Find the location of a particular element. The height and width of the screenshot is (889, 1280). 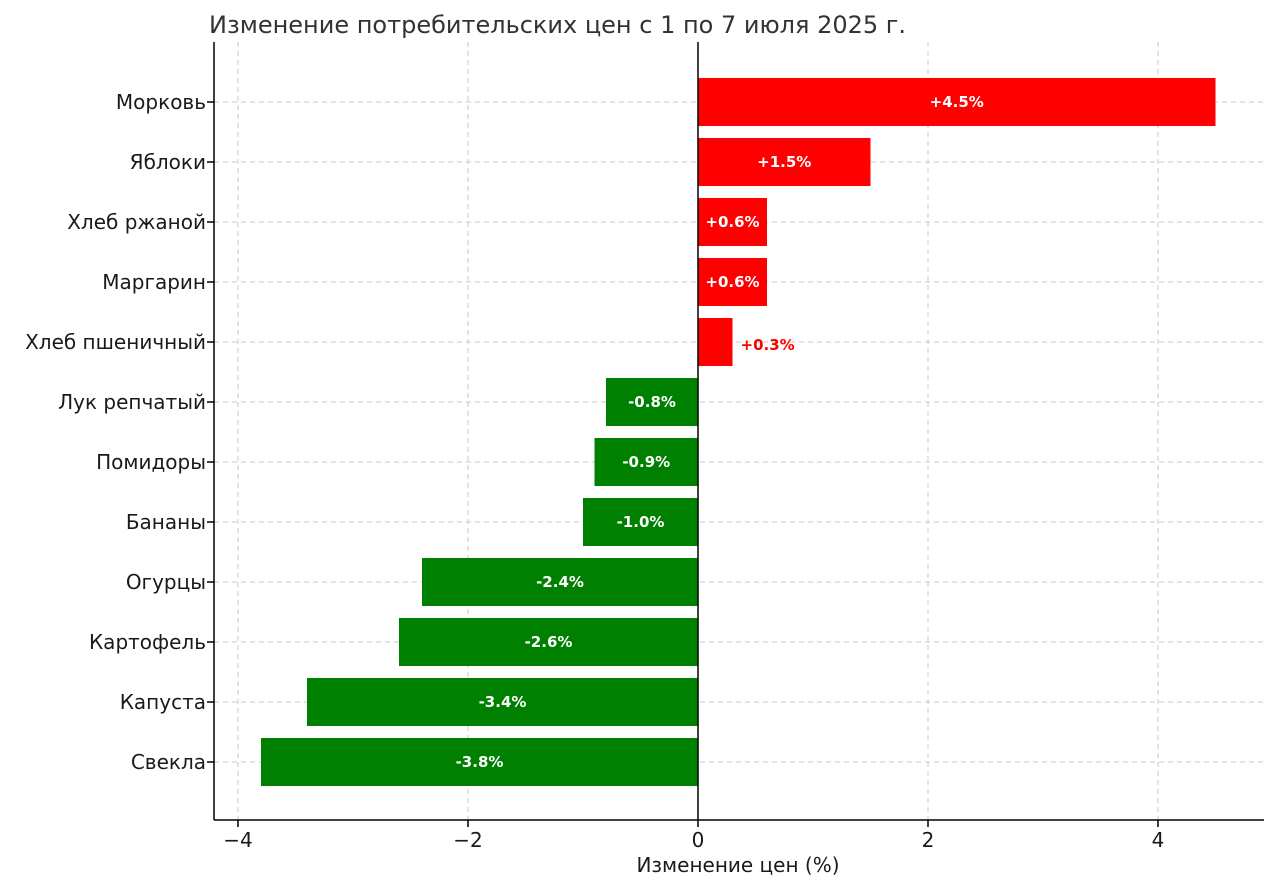

bar-value-label: +1.5% is located at coordinates (784, 162).